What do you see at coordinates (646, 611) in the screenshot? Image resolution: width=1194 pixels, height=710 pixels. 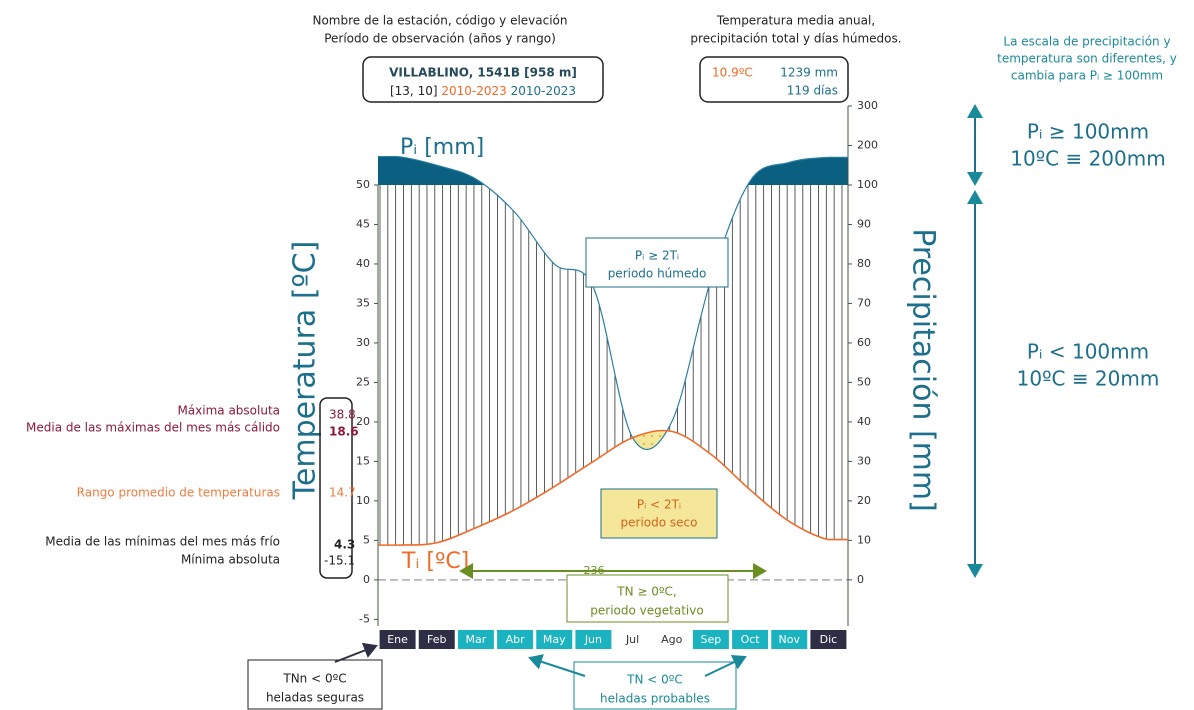 I see `veg-label: periodo vegetativo` at bounding box center [646, 611].